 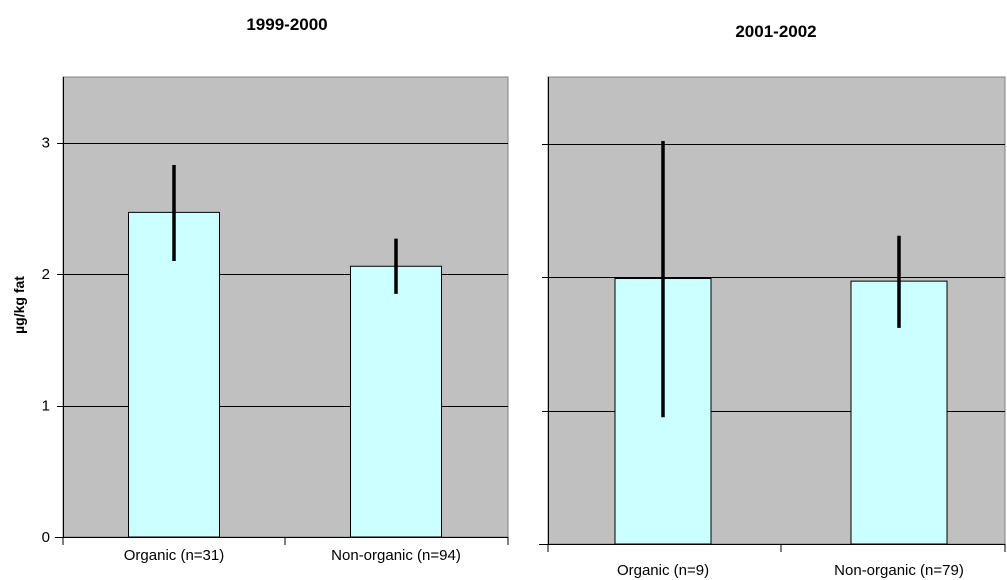 What do you see at coordinates (292, 555) in the screenshot?
I see `category-labels: Organic (n=31) Non-organic (n=94)` at bounding box center [292, 555].